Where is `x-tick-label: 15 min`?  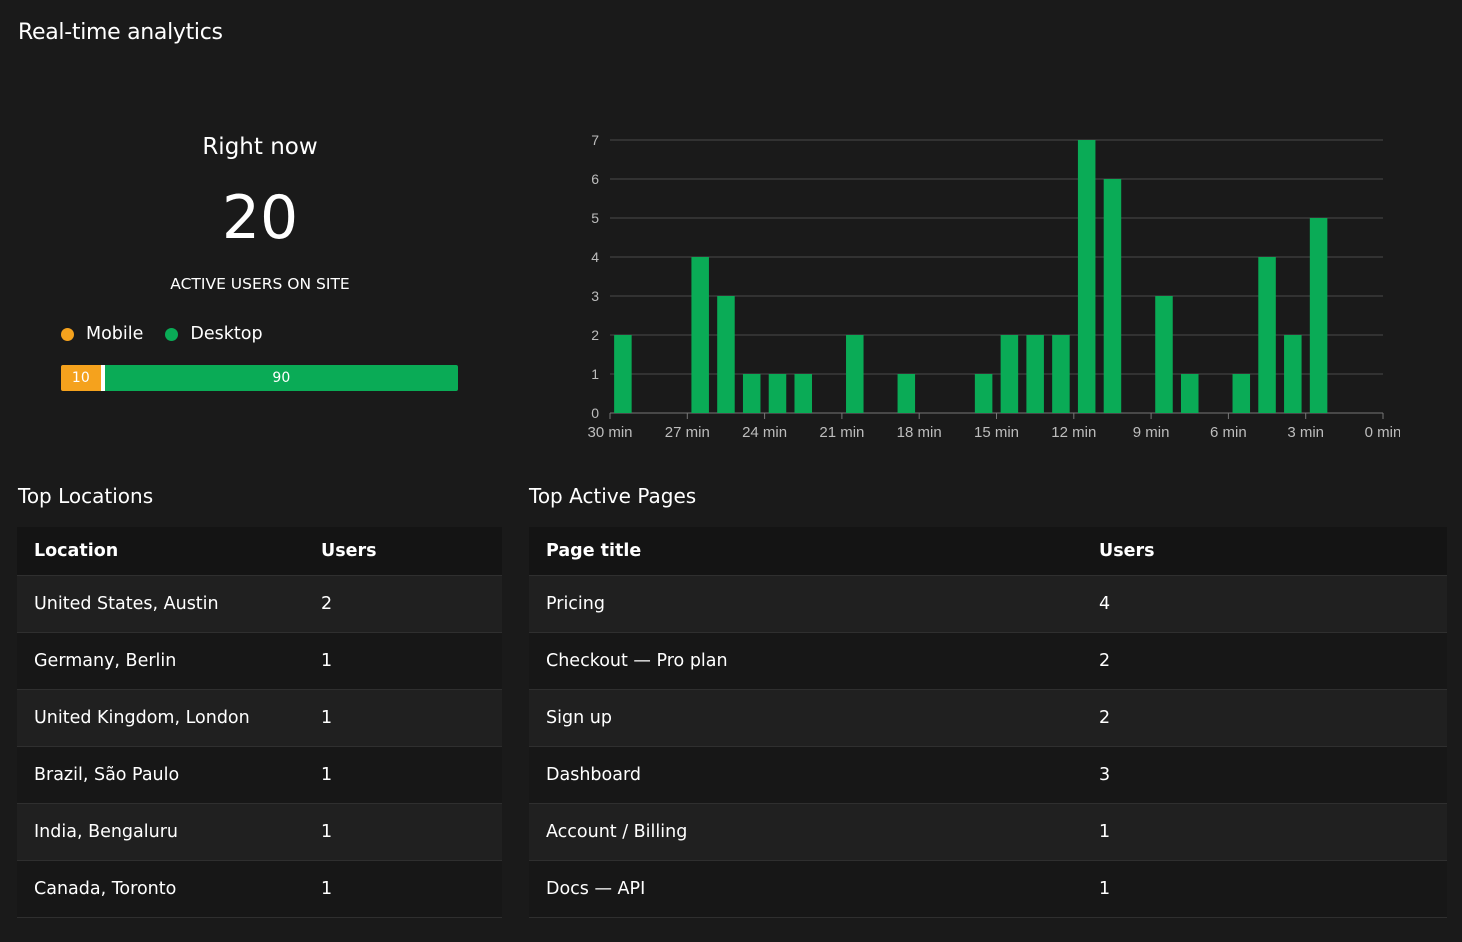 x-tick-label: 15 min is located at coordinates (996, 432).